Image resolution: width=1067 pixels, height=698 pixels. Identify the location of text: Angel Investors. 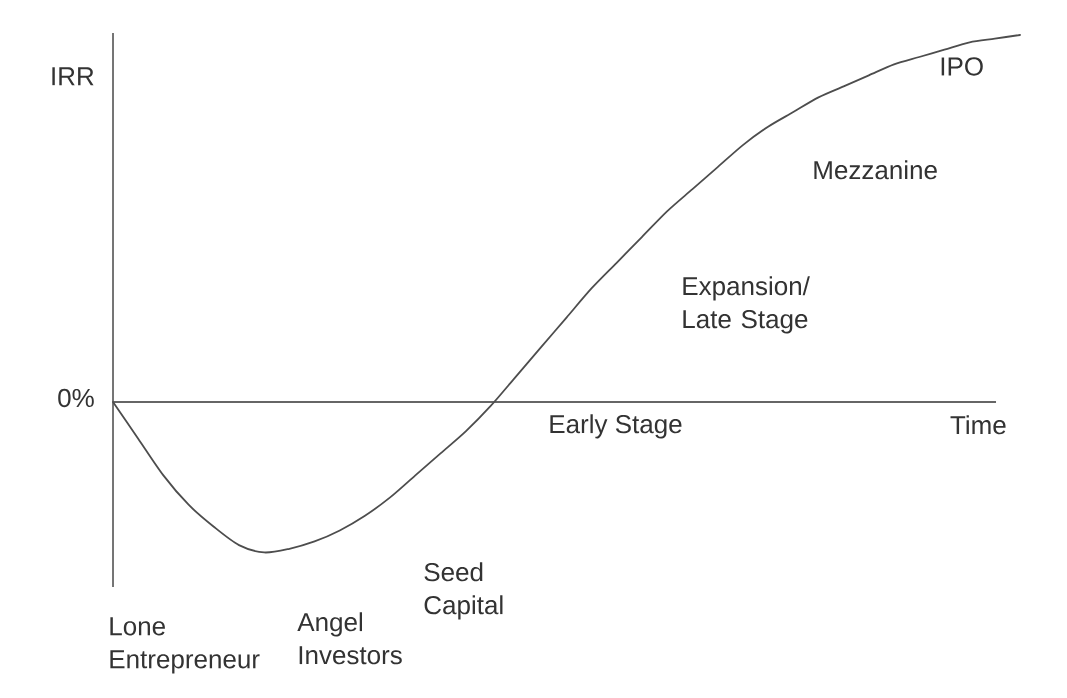
(349, 638).